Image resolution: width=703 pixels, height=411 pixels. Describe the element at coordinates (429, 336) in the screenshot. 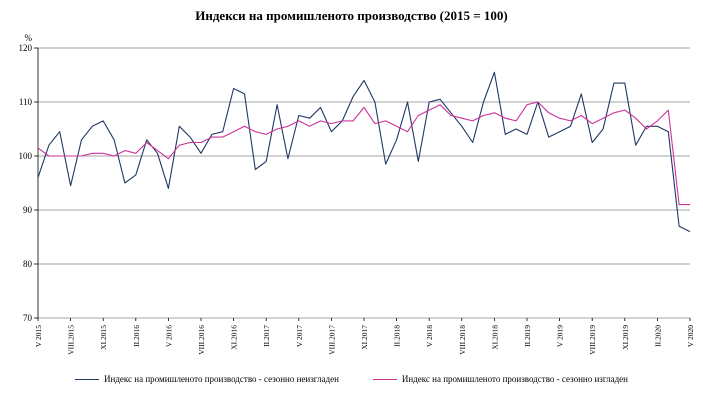

I see `x-tick-label: V 2018` at that location.